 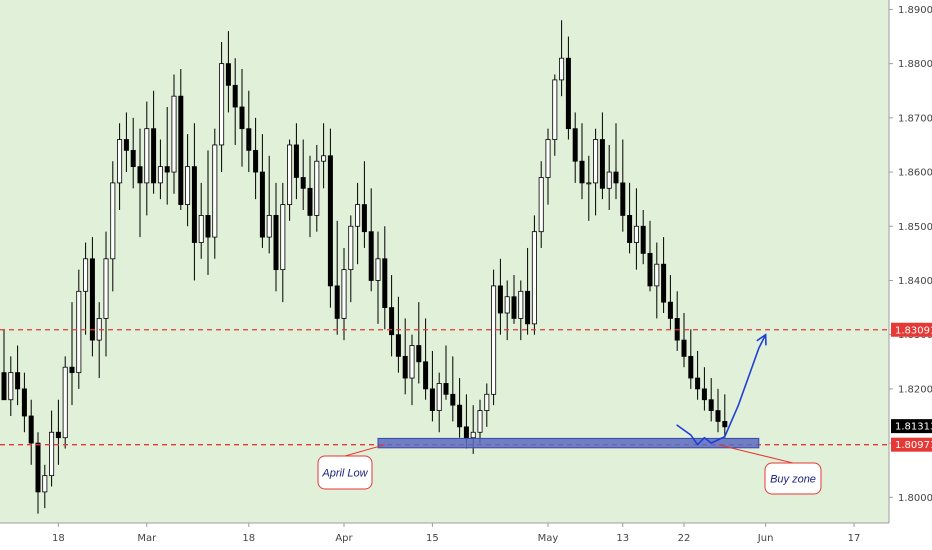 I want to click on callout-box, so click(x=793, y=478).